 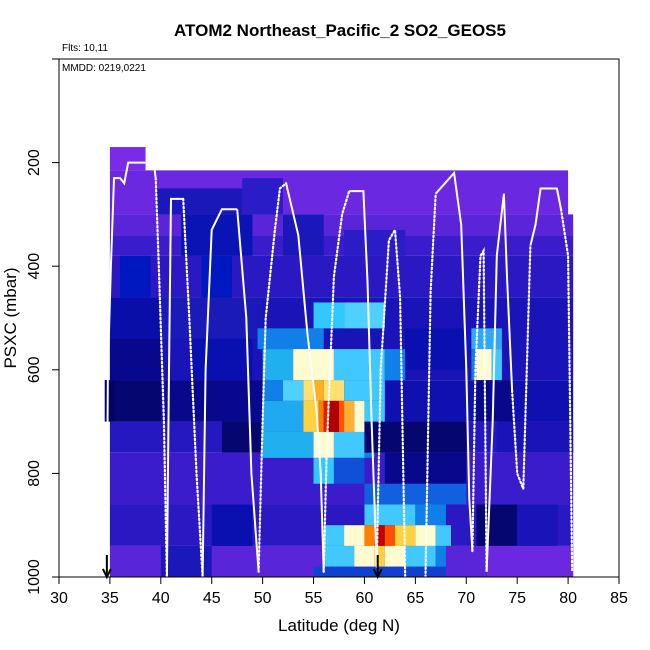 What do you see at coordinates (104, 68) in the screenshot?
I see `dates-label: MMDD: 0219,0221` at bounding box center [104, 68].